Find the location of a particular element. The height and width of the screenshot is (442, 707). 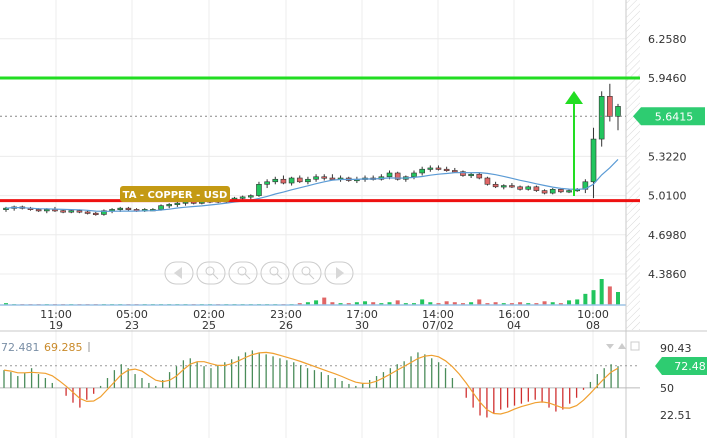

time-tick-label: 17:00 is located at coordinates (362, 314).